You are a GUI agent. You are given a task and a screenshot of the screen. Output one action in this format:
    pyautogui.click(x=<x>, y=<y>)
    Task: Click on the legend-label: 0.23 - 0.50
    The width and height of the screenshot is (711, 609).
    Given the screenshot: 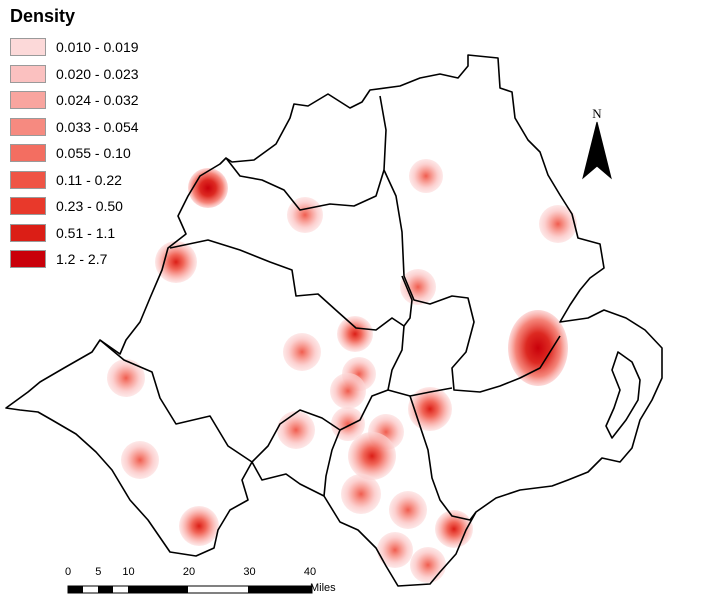 What is the action you would take?
    pyautogui.click(x=89, y=206)
    